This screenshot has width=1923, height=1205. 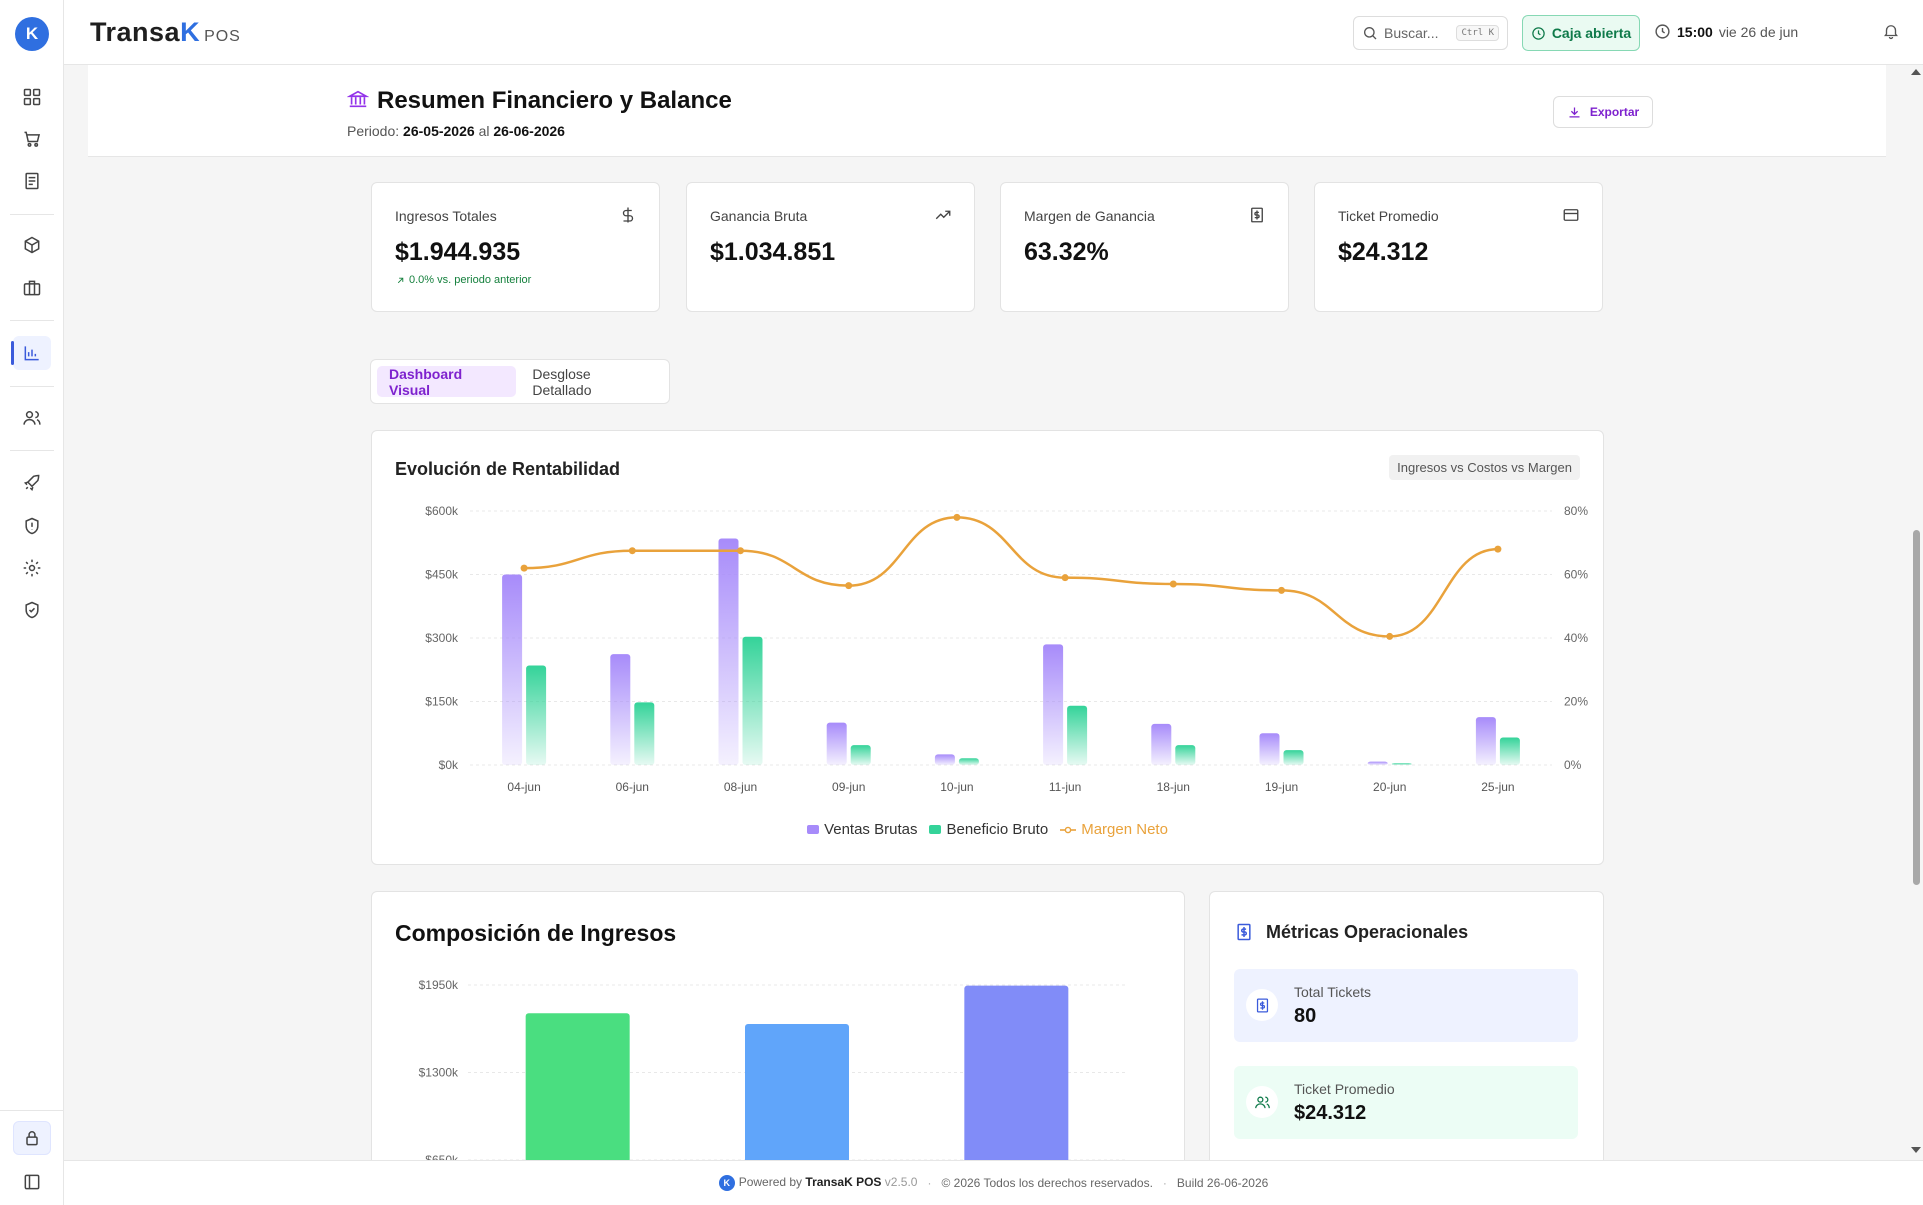 I want to click on gear-icon, so click(x=32, y=568).